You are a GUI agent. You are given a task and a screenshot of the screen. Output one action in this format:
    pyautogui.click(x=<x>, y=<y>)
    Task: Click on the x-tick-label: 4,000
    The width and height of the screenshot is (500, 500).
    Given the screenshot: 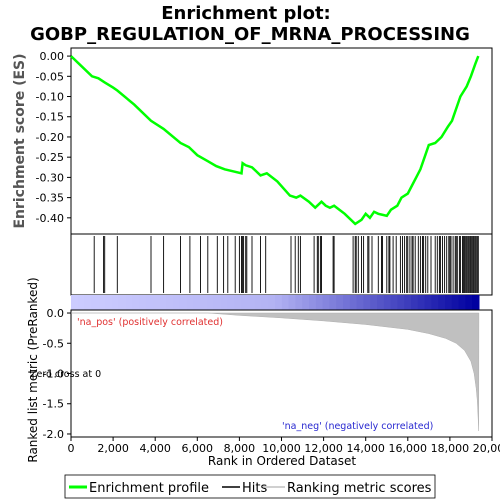 What is the action you would take?
    pyautogui.click(x=155, y=448)
    